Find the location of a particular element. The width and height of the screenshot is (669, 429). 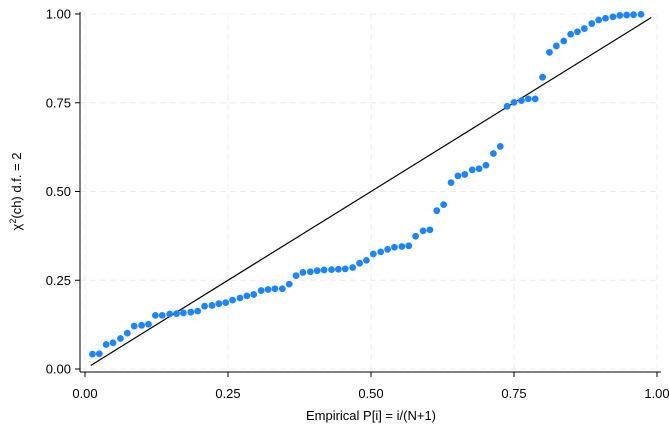

y-tick-labels: 0.00 0.25 0.50 0.75 1.00 is located at coordinates (58, 192).